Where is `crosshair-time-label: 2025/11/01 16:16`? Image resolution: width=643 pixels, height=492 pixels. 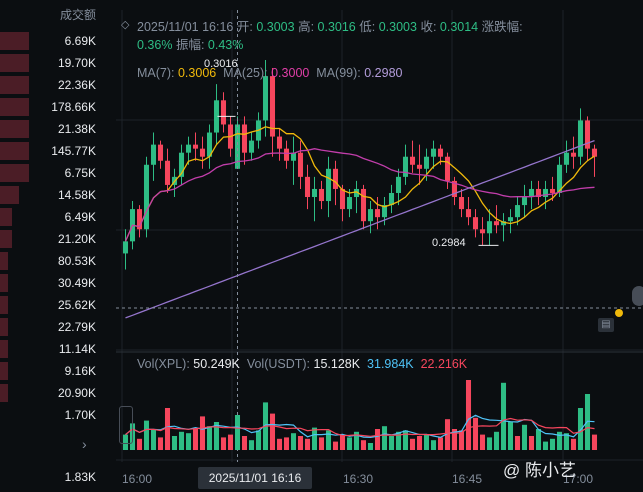
crosshair-time-label: 2025/11/01 16:16 is located at coordinates (255, 478).